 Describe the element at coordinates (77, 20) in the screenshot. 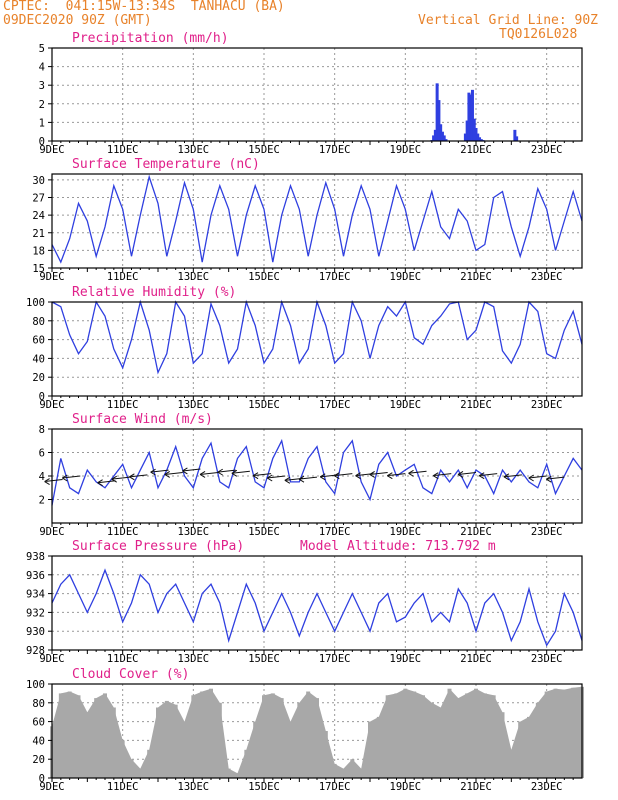

I see `run-date: 09DEC2020 90Z (GMT)` at that location.